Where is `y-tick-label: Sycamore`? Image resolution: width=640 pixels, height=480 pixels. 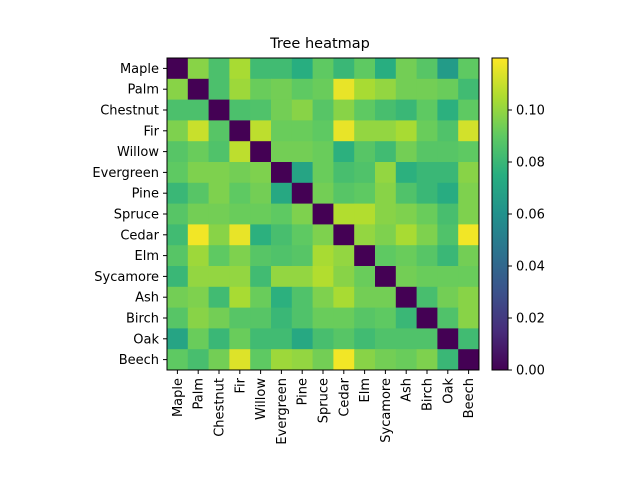 y-tick-label: Sycamore is located at coordinates (126, 277).